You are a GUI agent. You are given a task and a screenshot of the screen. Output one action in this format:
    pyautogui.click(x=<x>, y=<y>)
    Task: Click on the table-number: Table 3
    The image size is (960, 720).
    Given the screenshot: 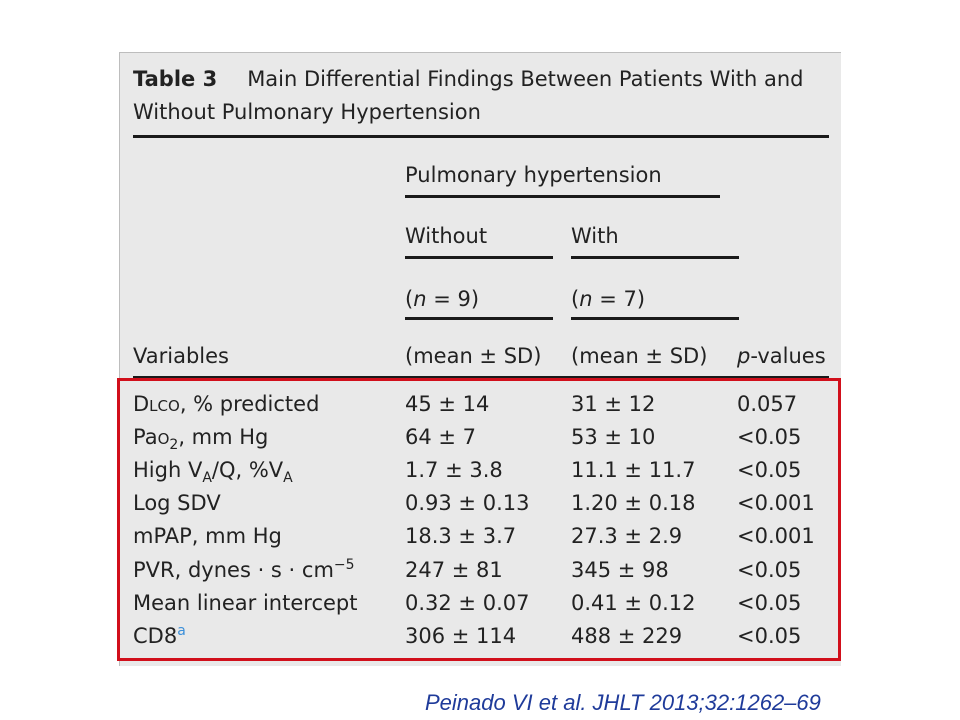 What is the action you would take?
    pyautogui.click(x=175, y=79)
    